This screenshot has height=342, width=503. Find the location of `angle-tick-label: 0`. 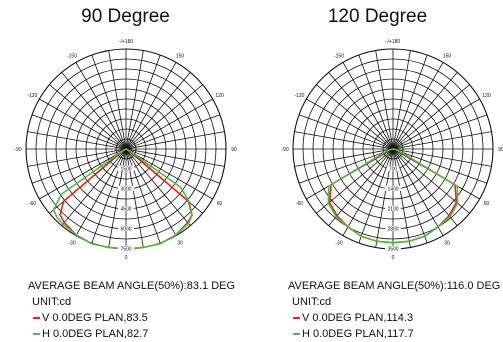

angle-tick-label: 0 is located at coordinates (126, 258).